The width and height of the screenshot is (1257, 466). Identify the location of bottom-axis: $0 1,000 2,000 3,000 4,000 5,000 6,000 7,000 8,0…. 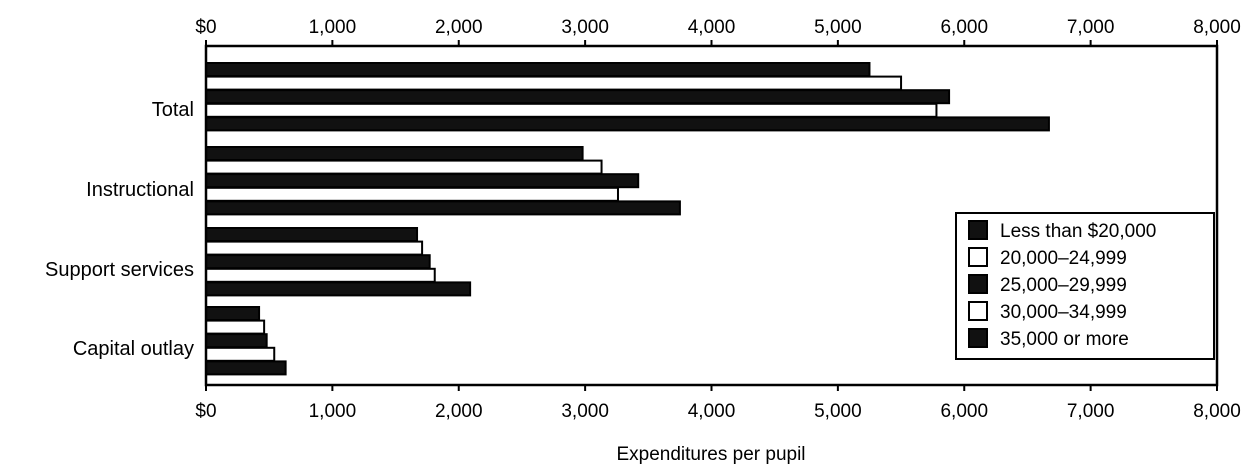
(718, 403).